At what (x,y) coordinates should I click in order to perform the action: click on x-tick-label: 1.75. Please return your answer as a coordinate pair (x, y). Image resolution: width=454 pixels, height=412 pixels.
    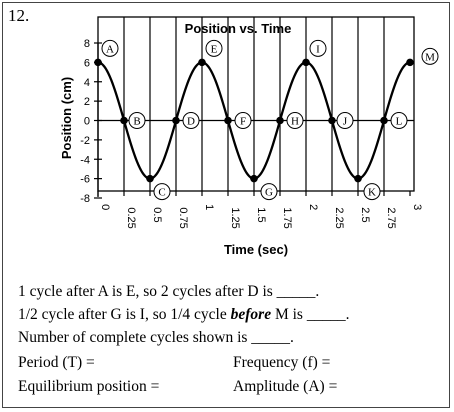
    Looking at the image, I should click on (287, 217).